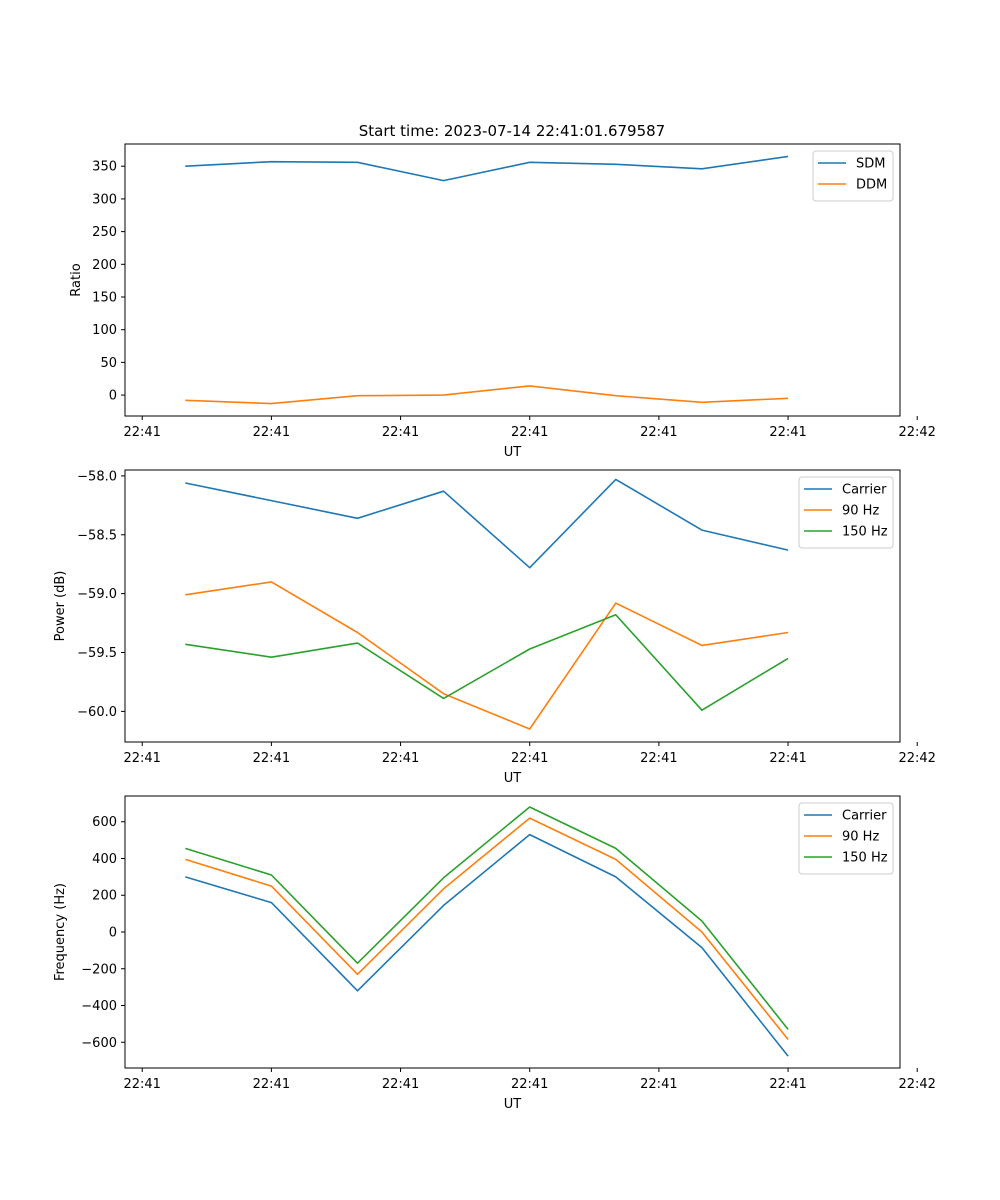 This screenshot has height=1200, width=1000. I want to click on y-tick-label: −59.5, so click(97, 653).